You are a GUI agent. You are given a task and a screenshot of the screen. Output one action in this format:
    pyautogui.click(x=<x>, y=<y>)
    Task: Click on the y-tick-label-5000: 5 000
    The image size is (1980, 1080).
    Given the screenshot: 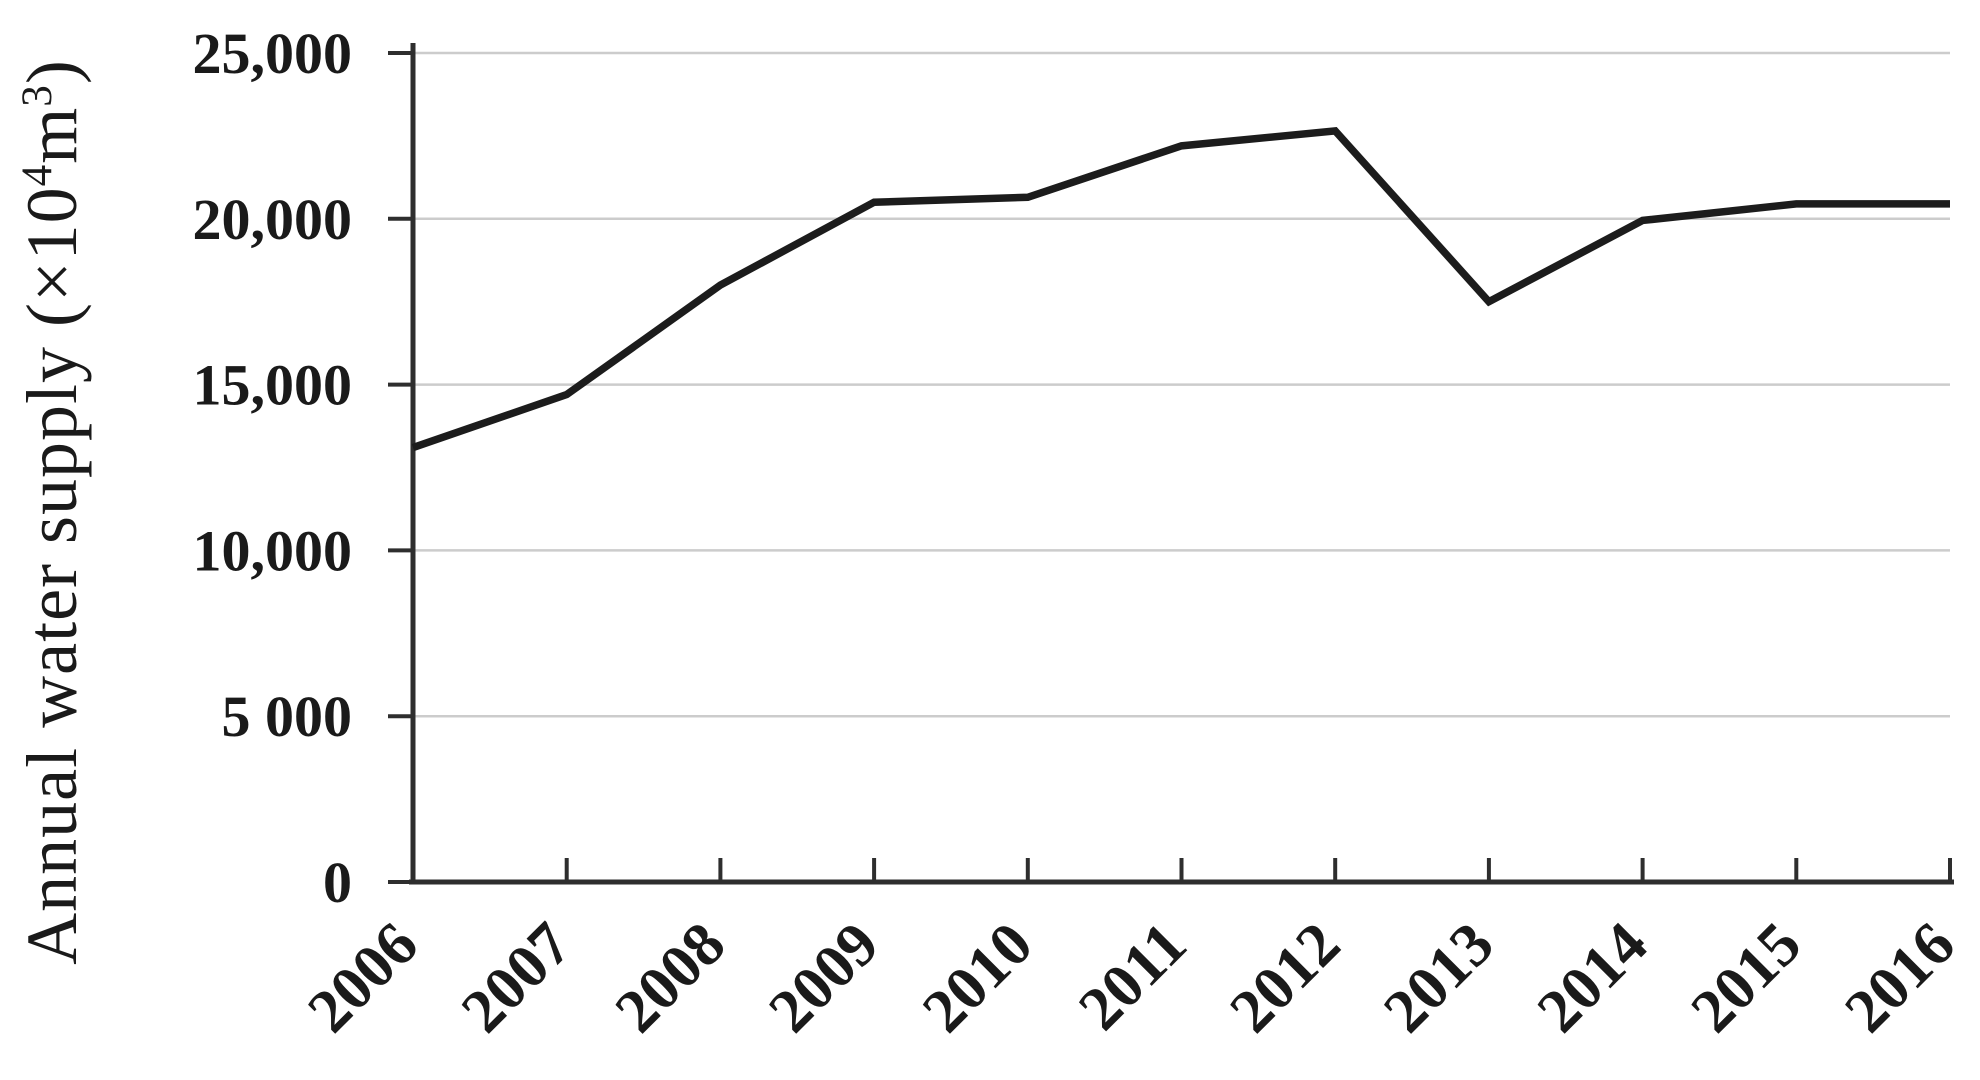 What is the action you would take?
    pyautogui.click(x=287, y=716)
    